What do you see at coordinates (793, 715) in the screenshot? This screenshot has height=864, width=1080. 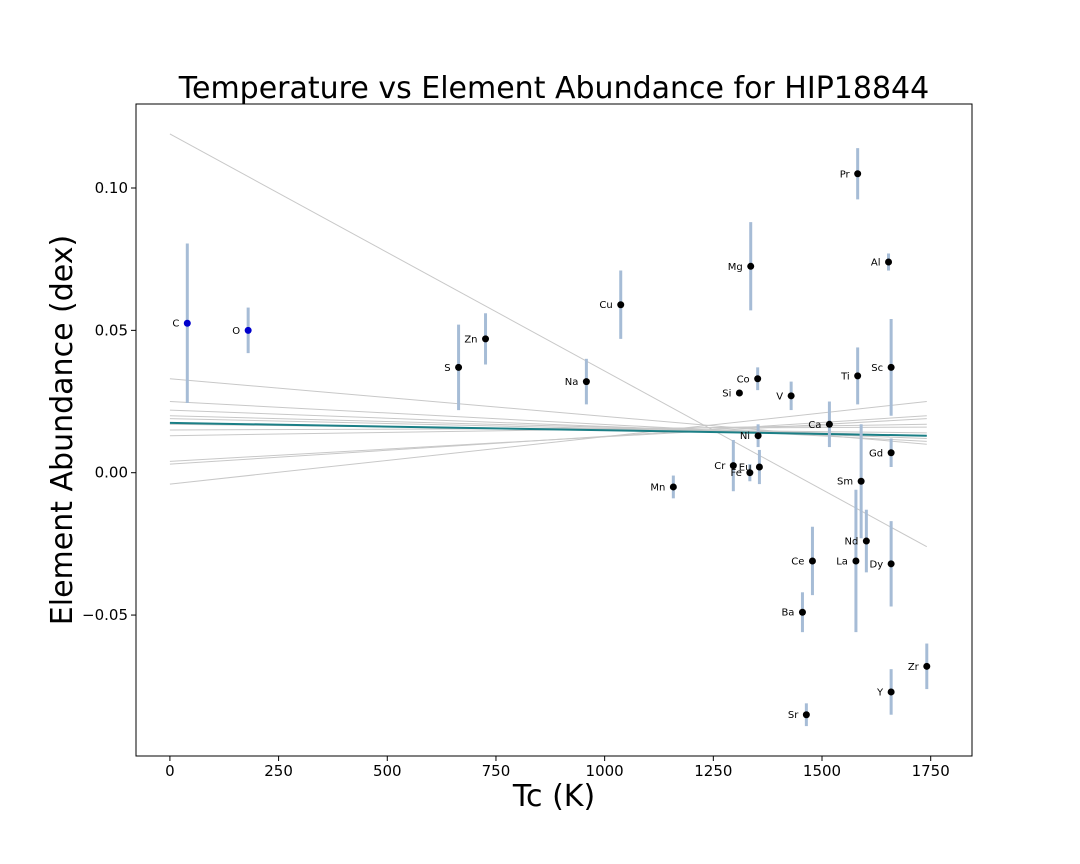 I see `point-label: Sr` at bounding box center [793, 715].